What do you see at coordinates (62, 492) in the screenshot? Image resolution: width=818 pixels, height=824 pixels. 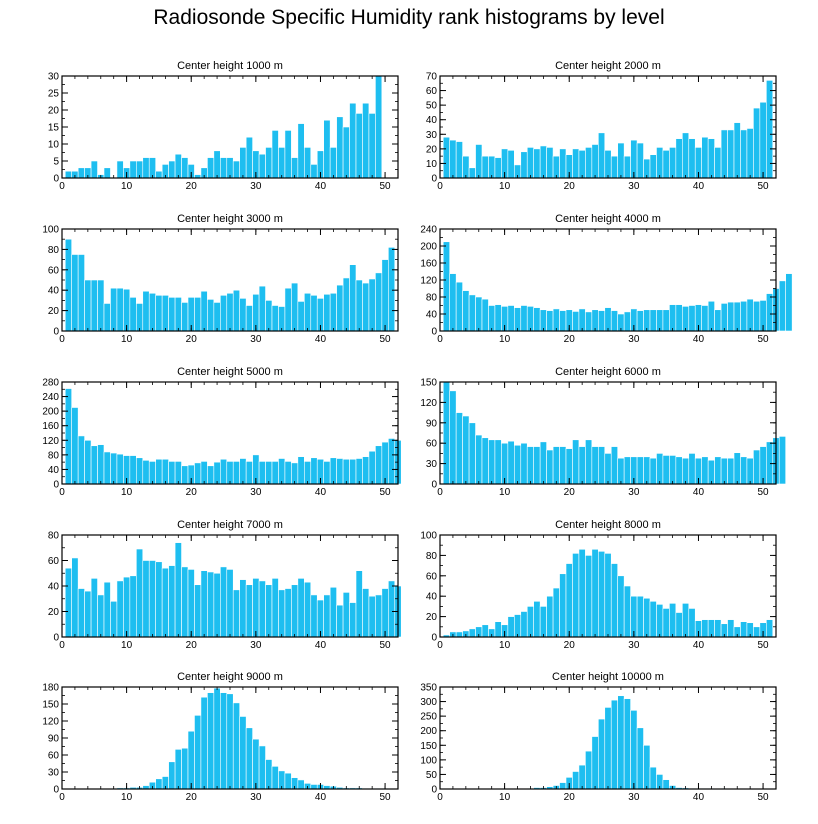 I see `x-tick-label: 0` at bounding box center [62, 492].